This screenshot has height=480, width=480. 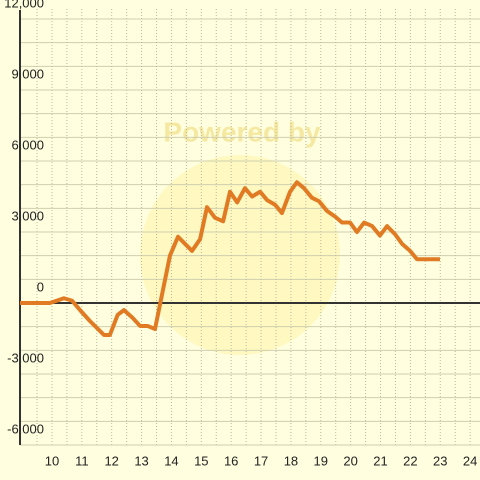 I want to click on x-tick-label: 18, so click(x=291, y=460).